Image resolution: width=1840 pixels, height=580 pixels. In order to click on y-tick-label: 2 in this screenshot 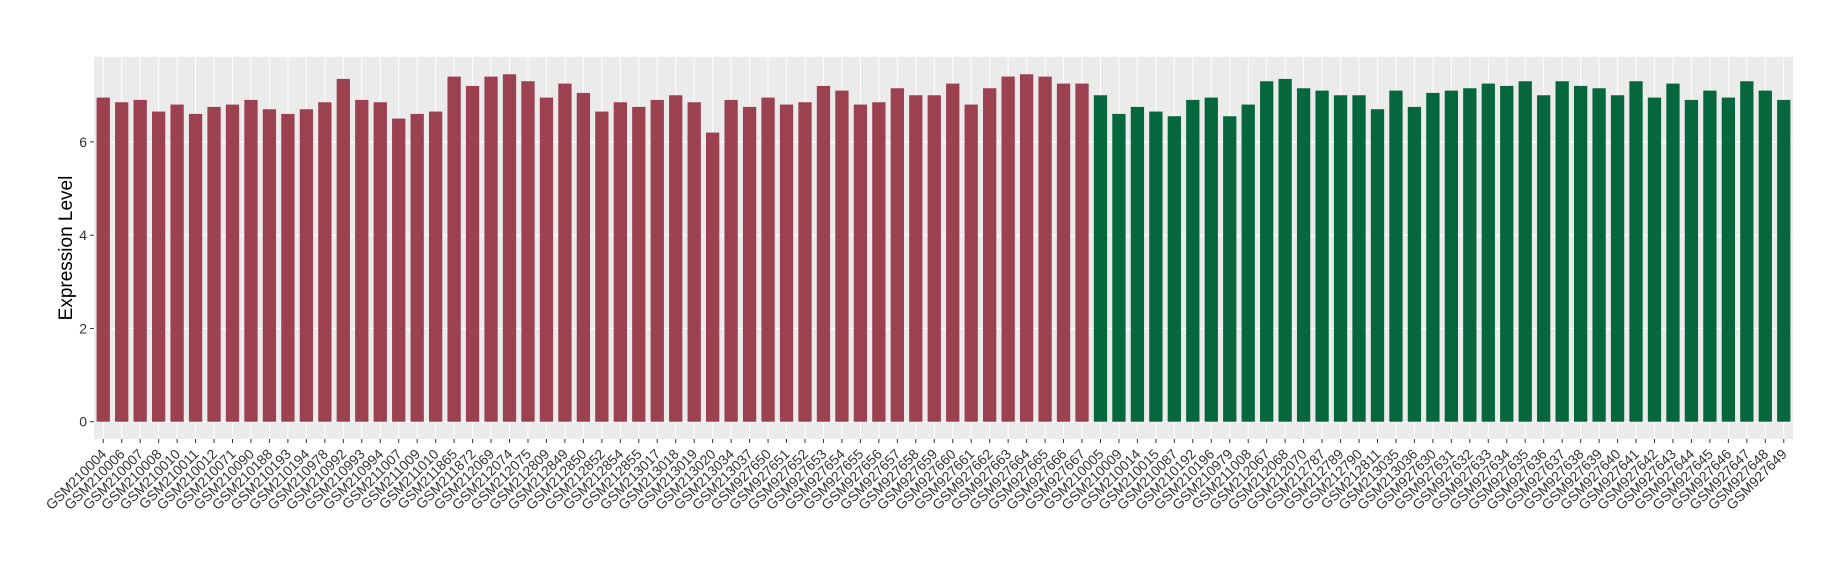, I will do `click(83, 328)`.